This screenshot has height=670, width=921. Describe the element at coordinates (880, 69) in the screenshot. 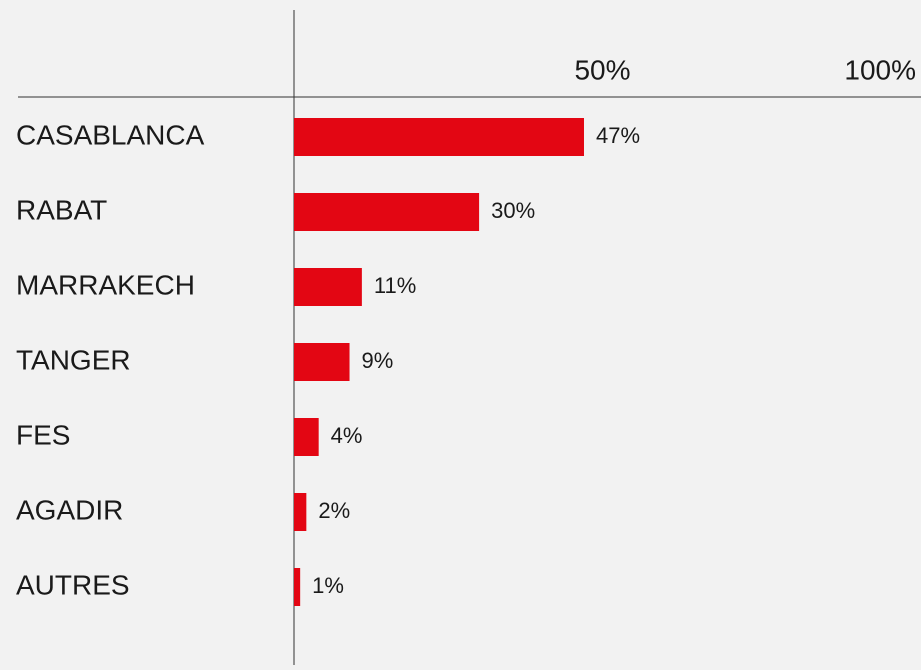

I see `x-tick-label: 100%` at that location.